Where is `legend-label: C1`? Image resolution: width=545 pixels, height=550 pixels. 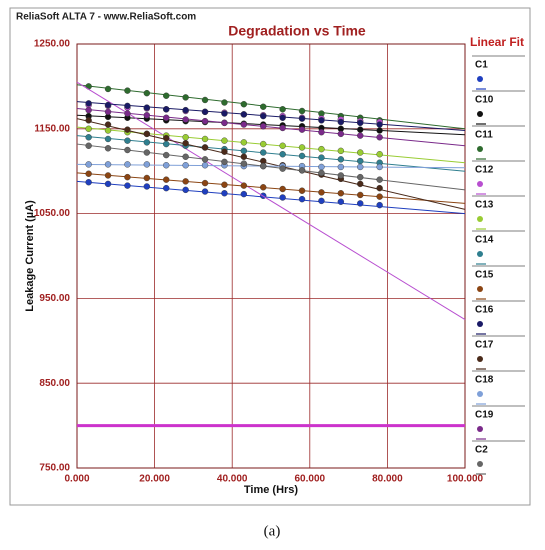
legend-label: C1 is located at coordinates (481, 65).